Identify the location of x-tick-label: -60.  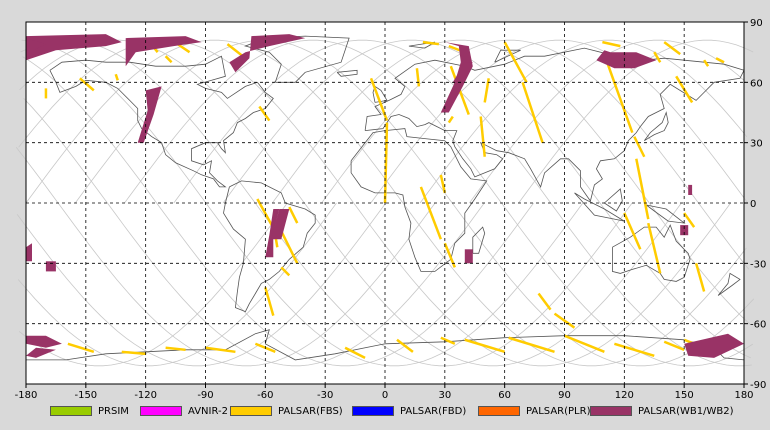
(265, 395).